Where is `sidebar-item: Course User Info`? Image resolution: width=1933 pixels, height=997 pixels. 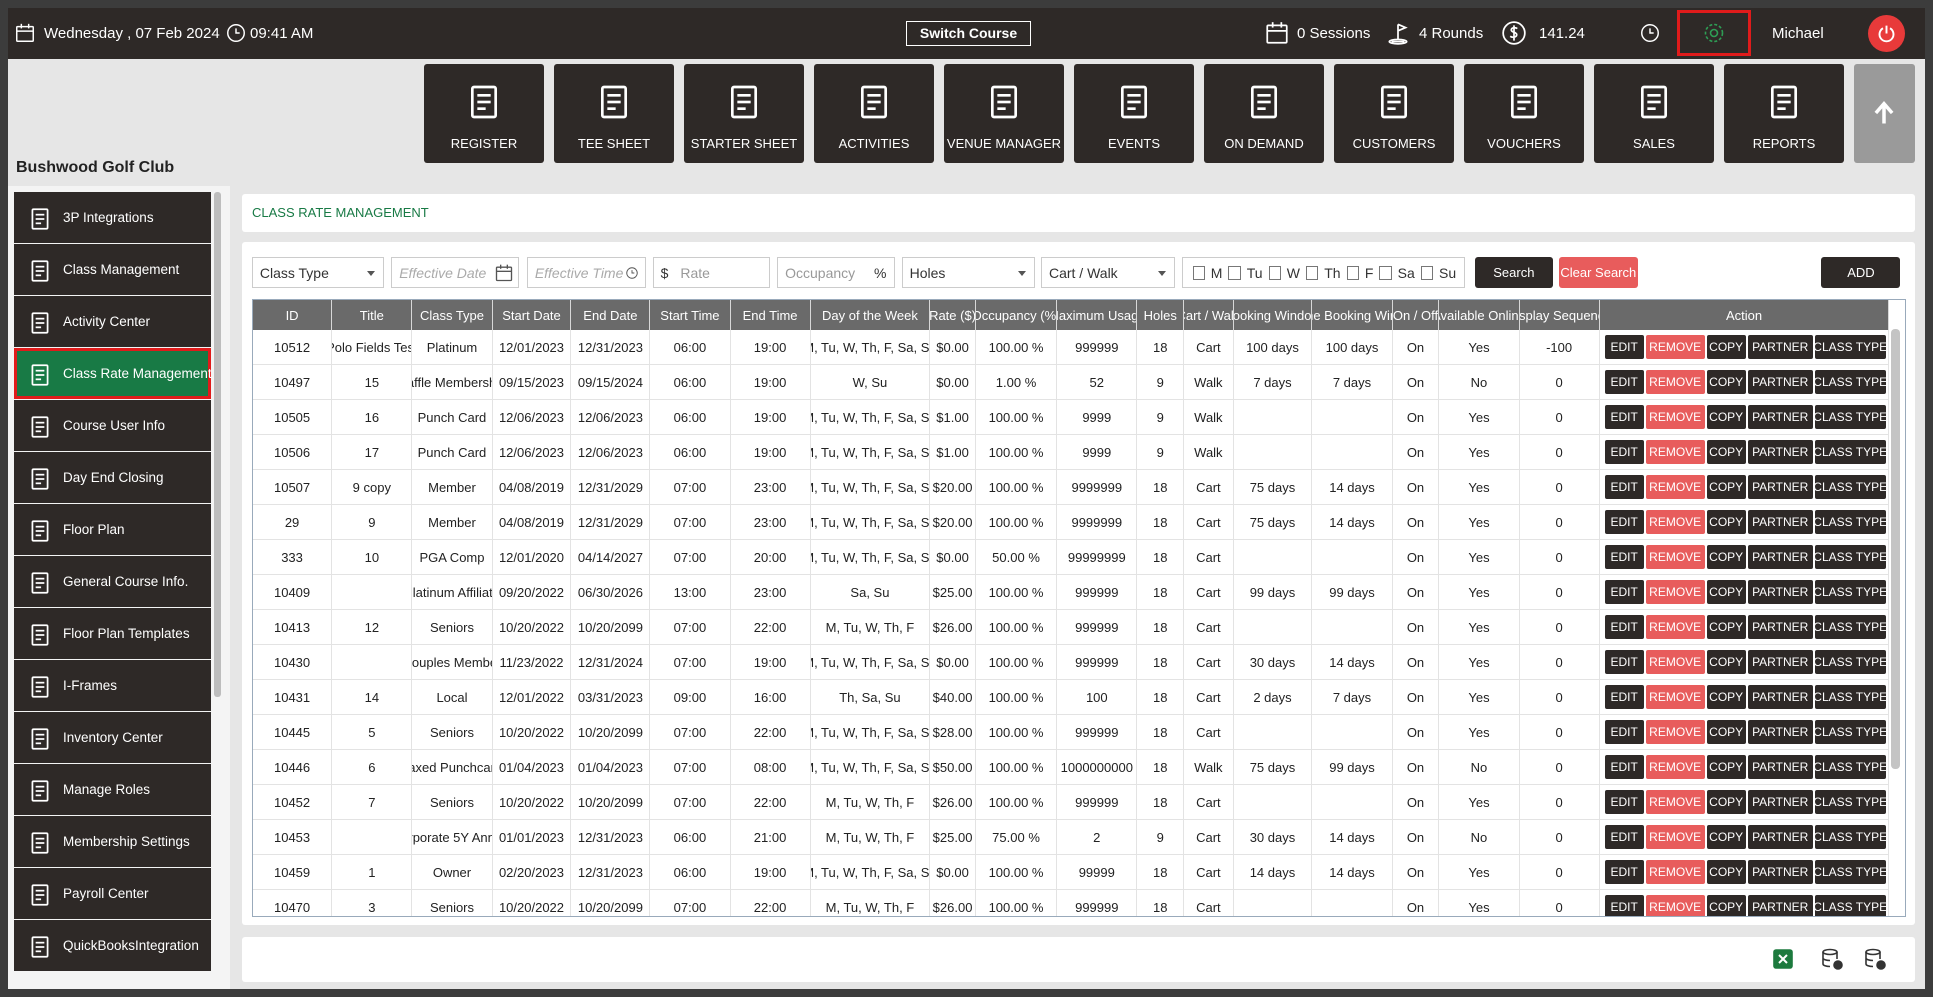 sidebar-item: Course User Info is located at coordinates (112, 425).